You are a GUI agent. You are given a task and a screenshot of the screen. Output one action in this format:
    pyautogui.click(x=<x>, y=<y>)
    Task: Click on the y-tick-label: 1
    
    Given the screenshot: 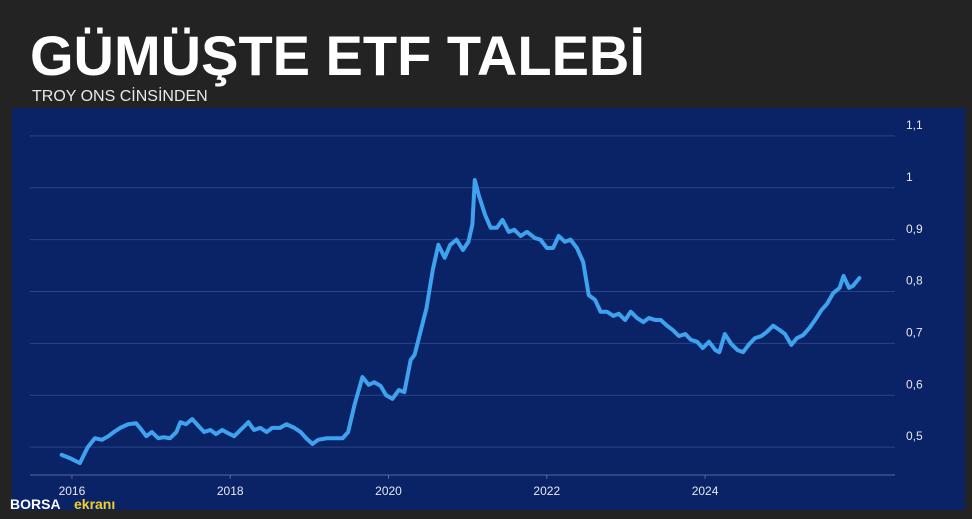 What is the action you would take?
    pyautogui.click(x=909, y=177)
    